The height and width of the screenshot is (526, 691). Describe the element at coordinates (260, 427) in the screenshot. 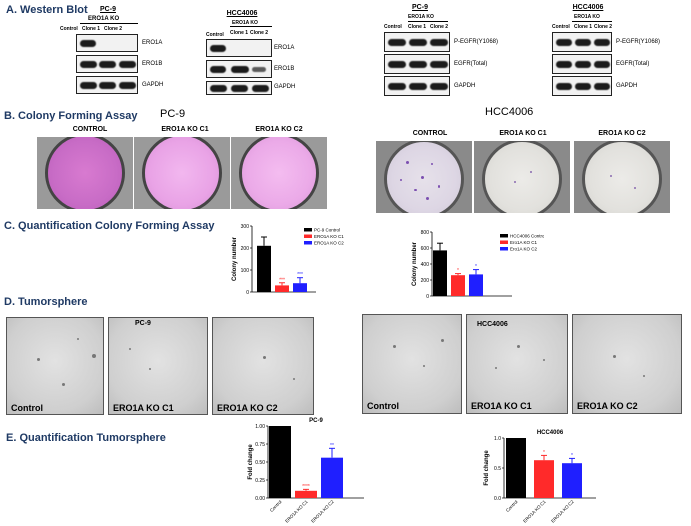

I see `y-tick-label: 1.00` at that location.